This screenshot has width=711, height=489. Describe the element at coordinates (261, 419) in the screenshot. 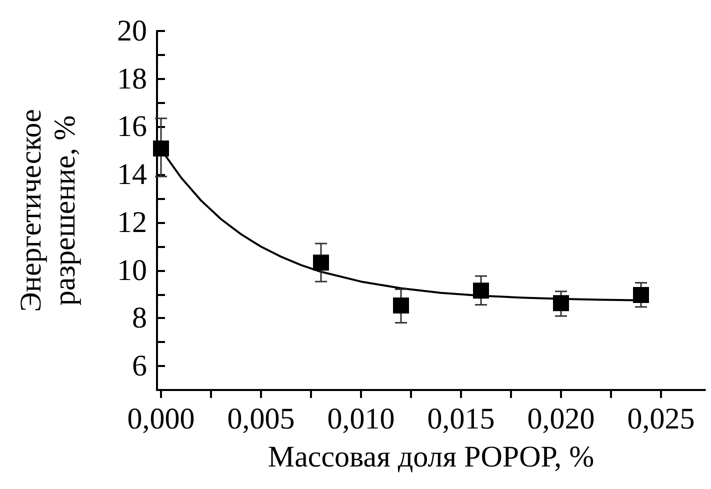

I see `x-tick-label: 0,005` at that location.